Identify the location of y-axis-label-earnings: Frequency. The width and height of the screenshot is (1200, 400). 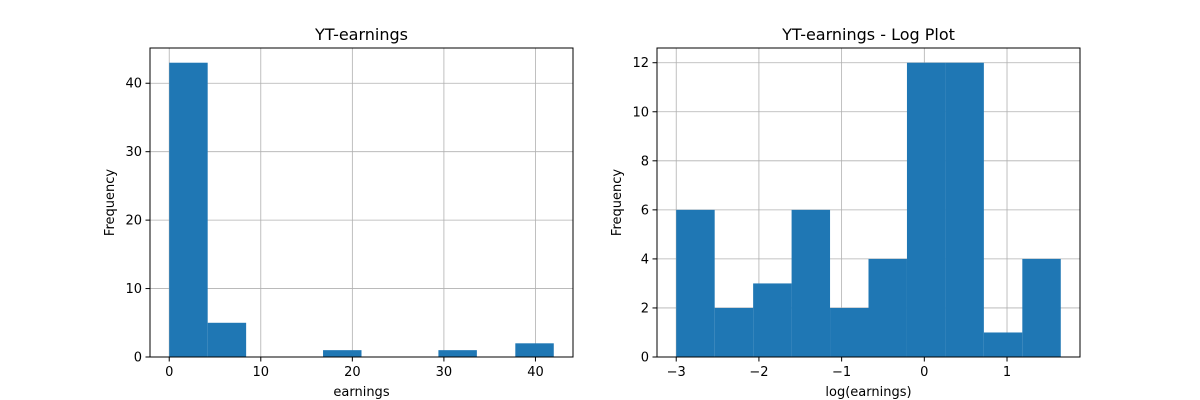
(110, 202).